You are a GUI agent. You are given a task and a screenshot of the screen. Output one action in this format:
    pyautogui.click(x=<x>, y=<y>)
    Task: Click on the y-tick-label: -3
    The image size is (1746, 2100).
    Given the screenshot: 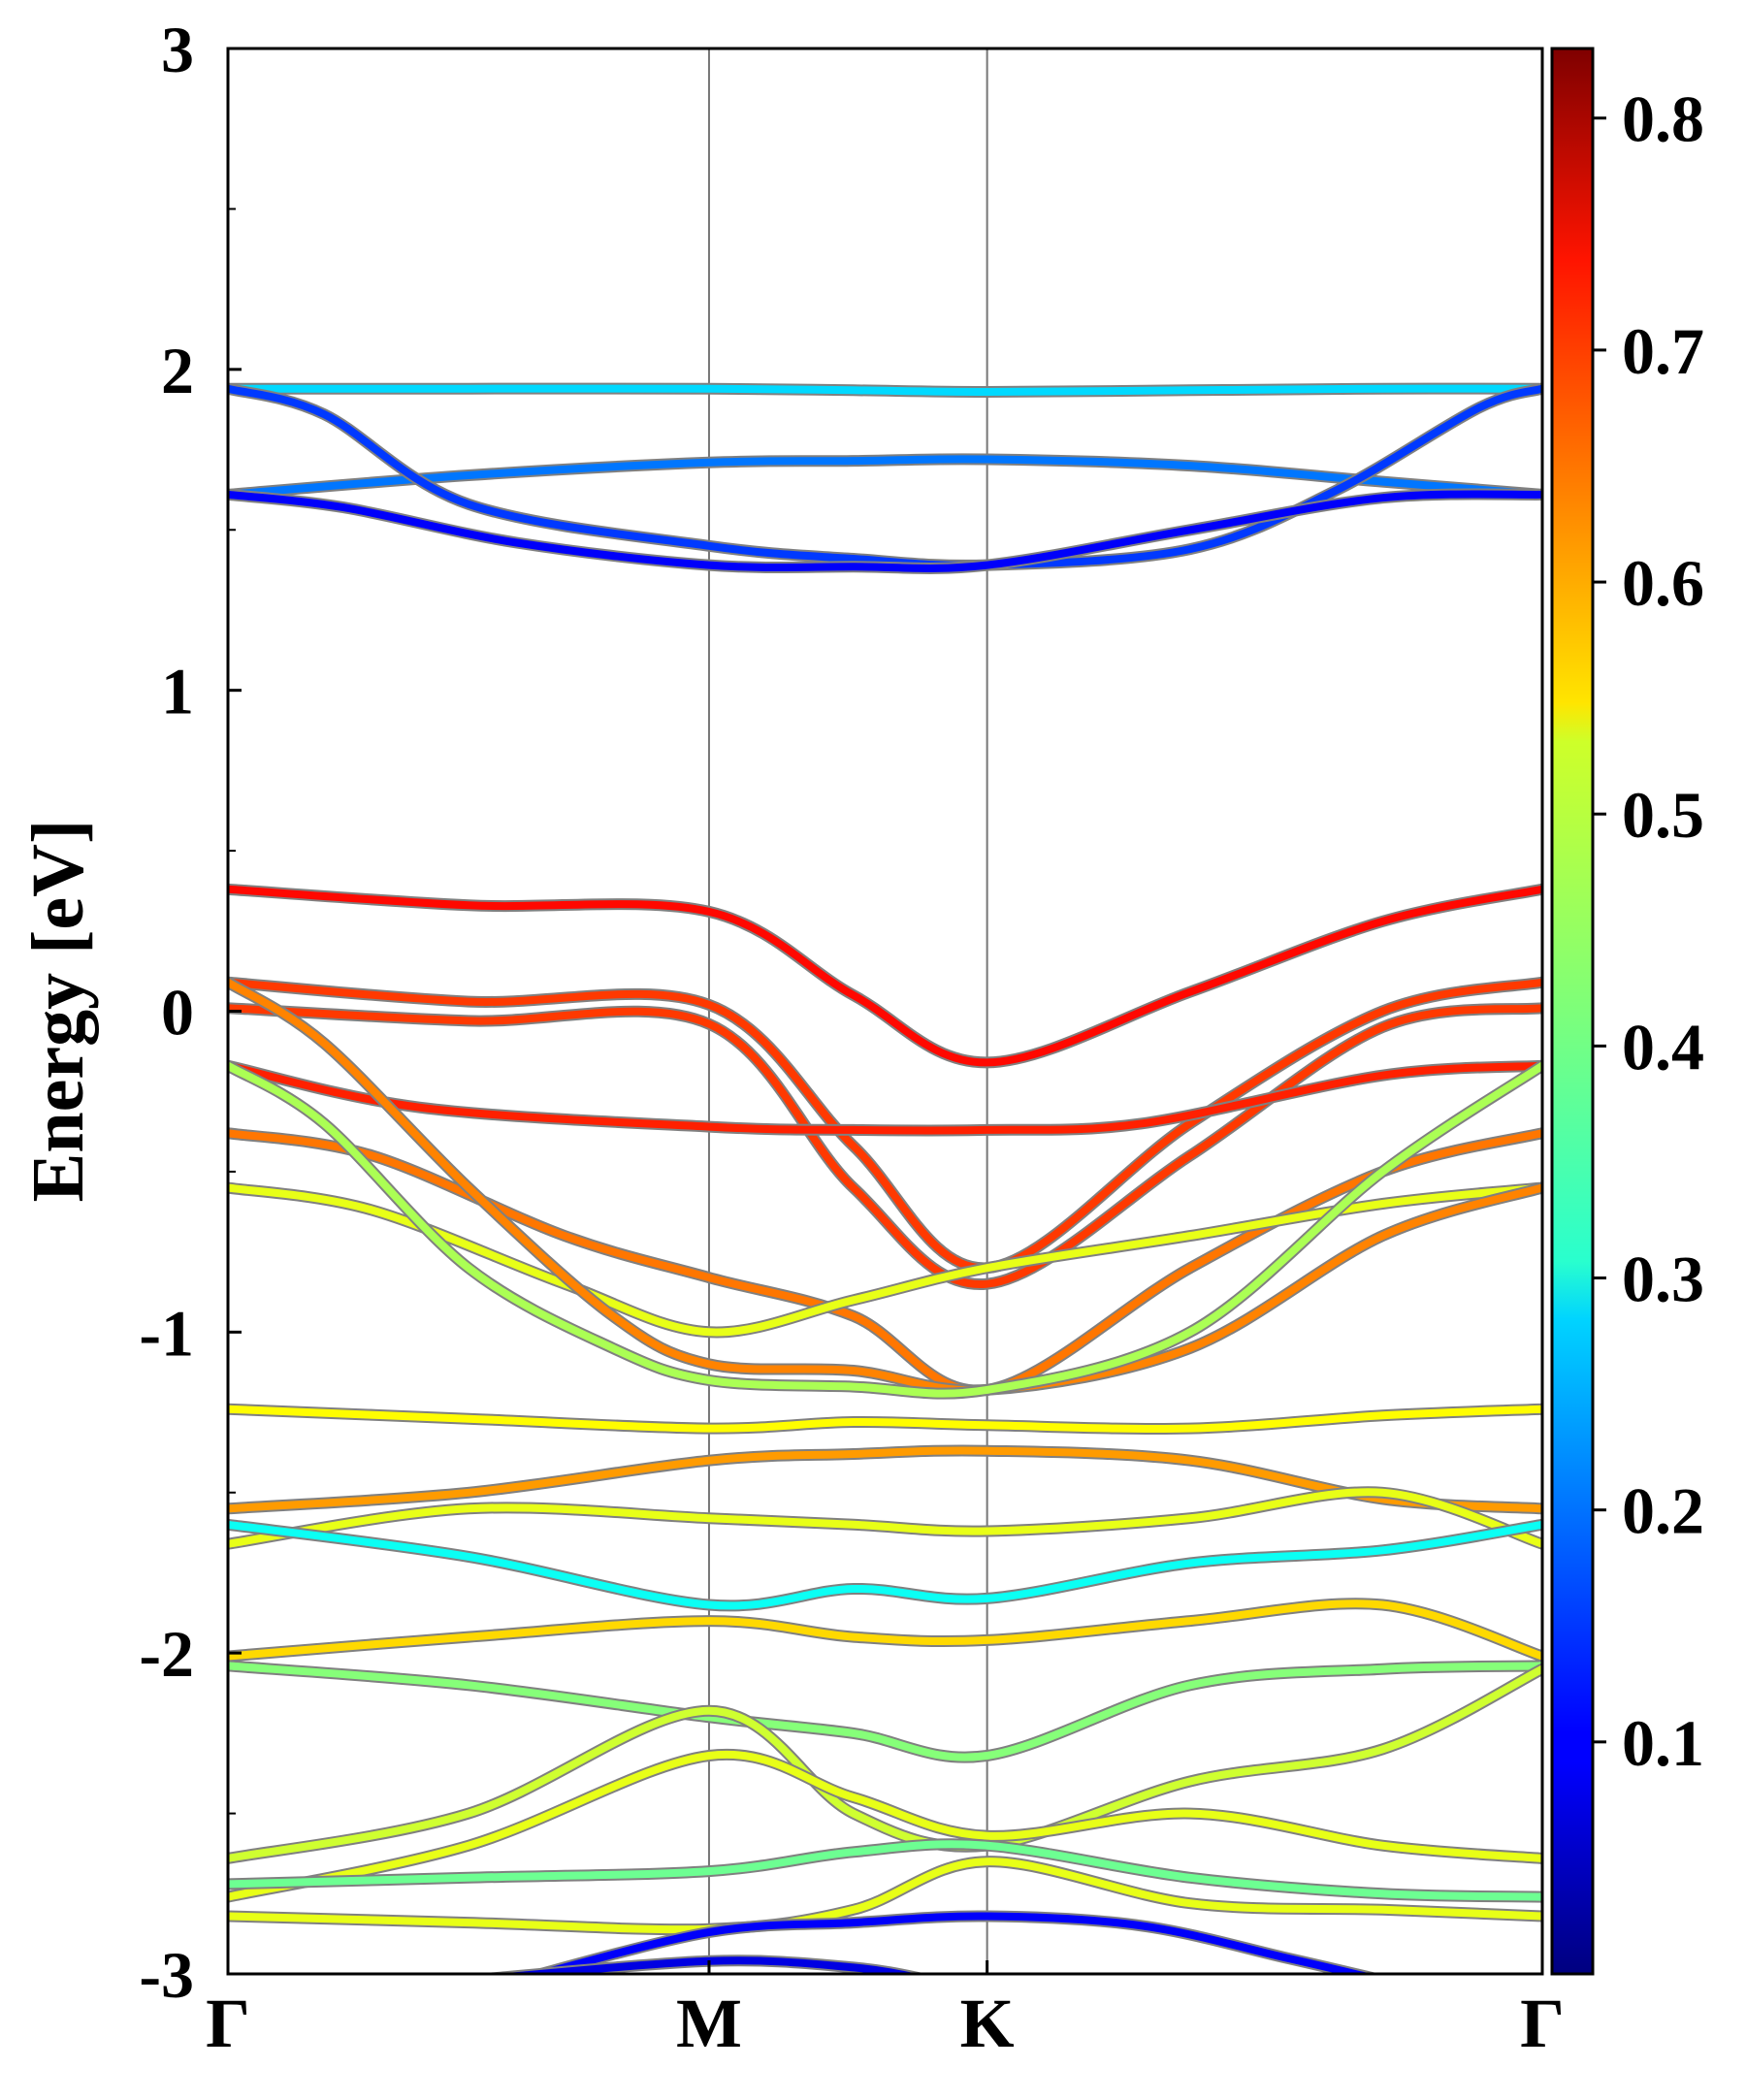 What is the action you would take?
    pyautogui.click(x=166, y=1975)
    